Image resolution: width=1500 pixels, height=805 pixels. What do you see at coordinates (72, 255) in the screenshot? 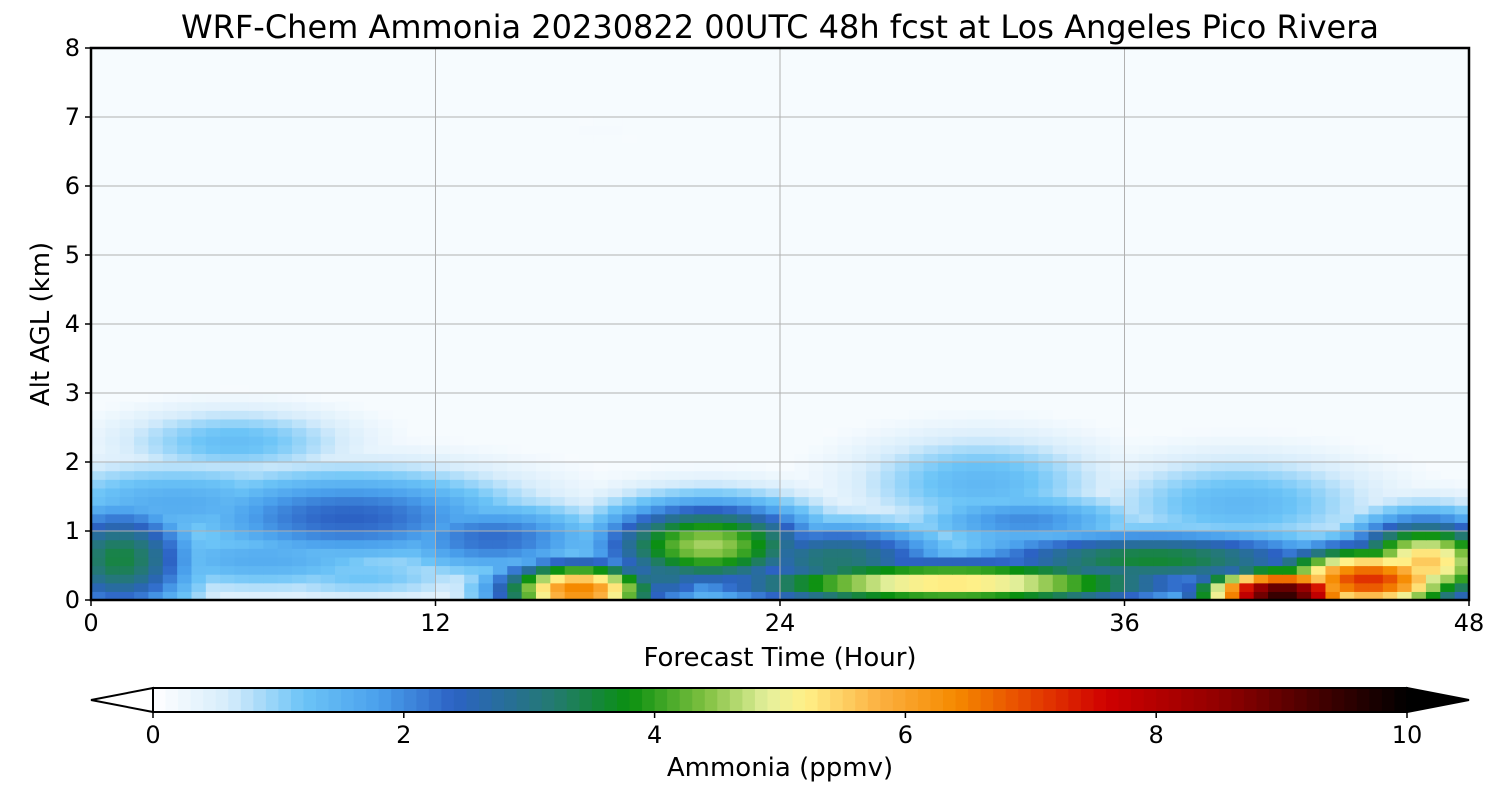
I see `y-tick-label: 5` at bounding box center [72, 255].